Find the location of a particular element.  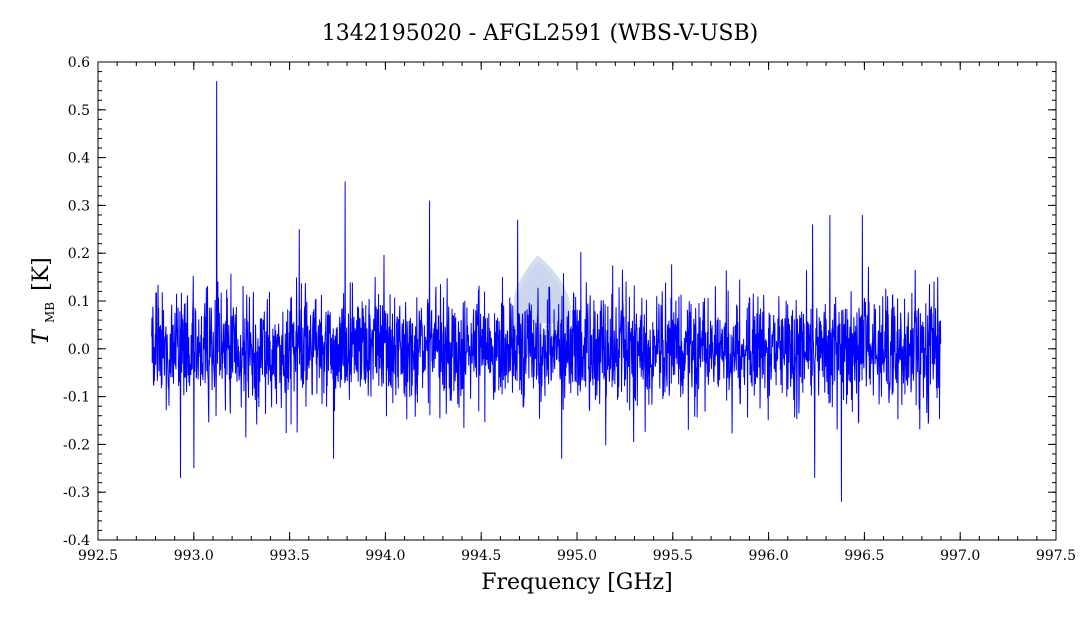

x-tick-label: 993.5 is located at coordinates (290, 556).